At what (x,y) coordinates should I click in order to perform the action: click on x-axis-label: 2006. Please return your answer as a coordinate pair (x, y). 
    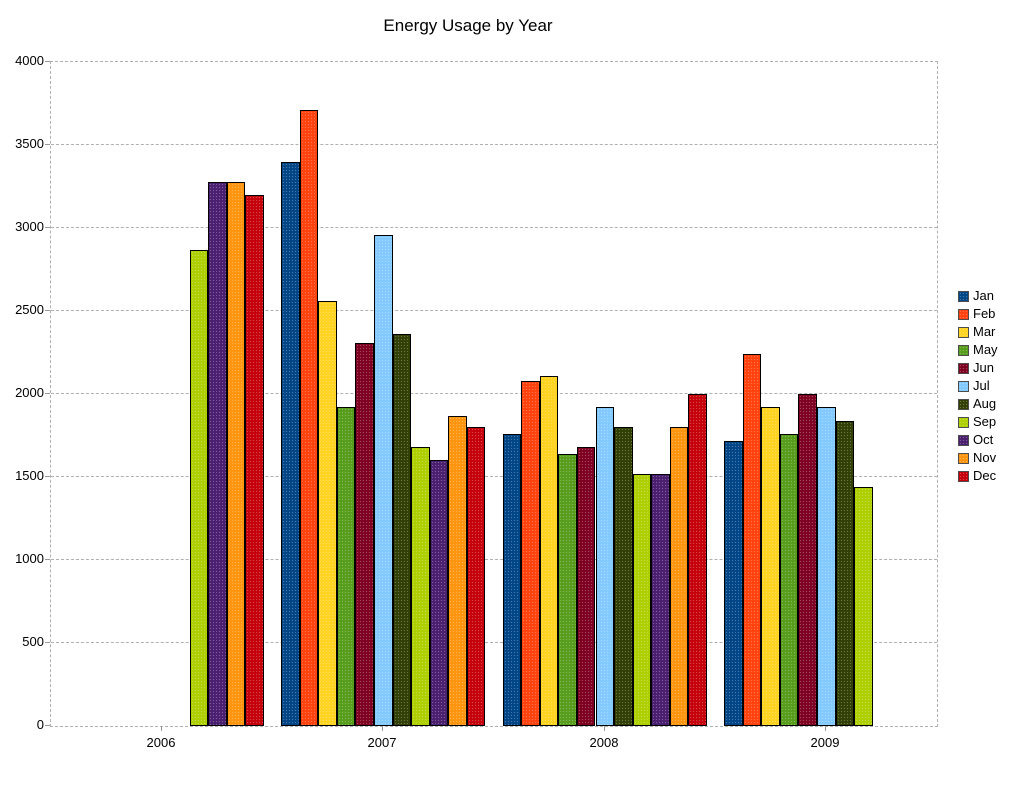
    Looking at the image, I should click on (161, 742).